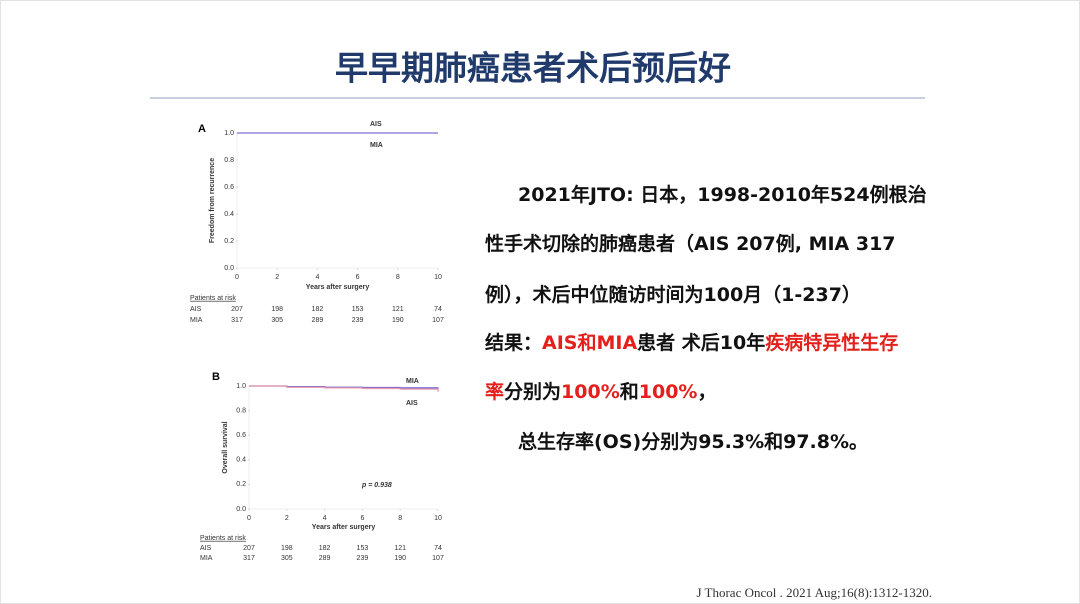  Describe the element at coordinates (532, 391) in the screenshot. I see `text-segment: 分别为` at that location.